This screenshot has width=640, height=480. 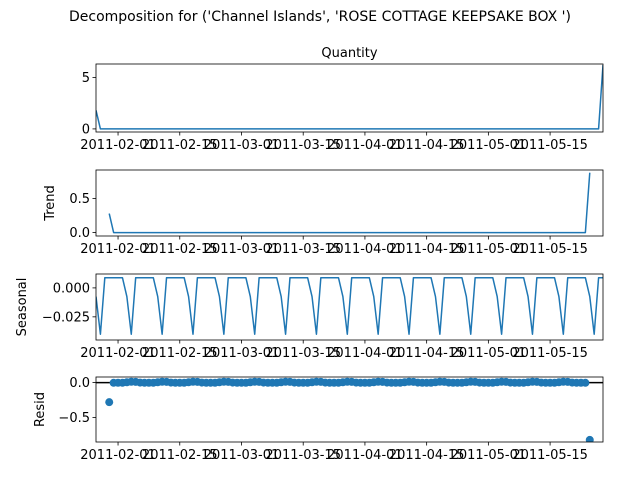 I want to click on series-line-quantity, so click(x=349, y=97).